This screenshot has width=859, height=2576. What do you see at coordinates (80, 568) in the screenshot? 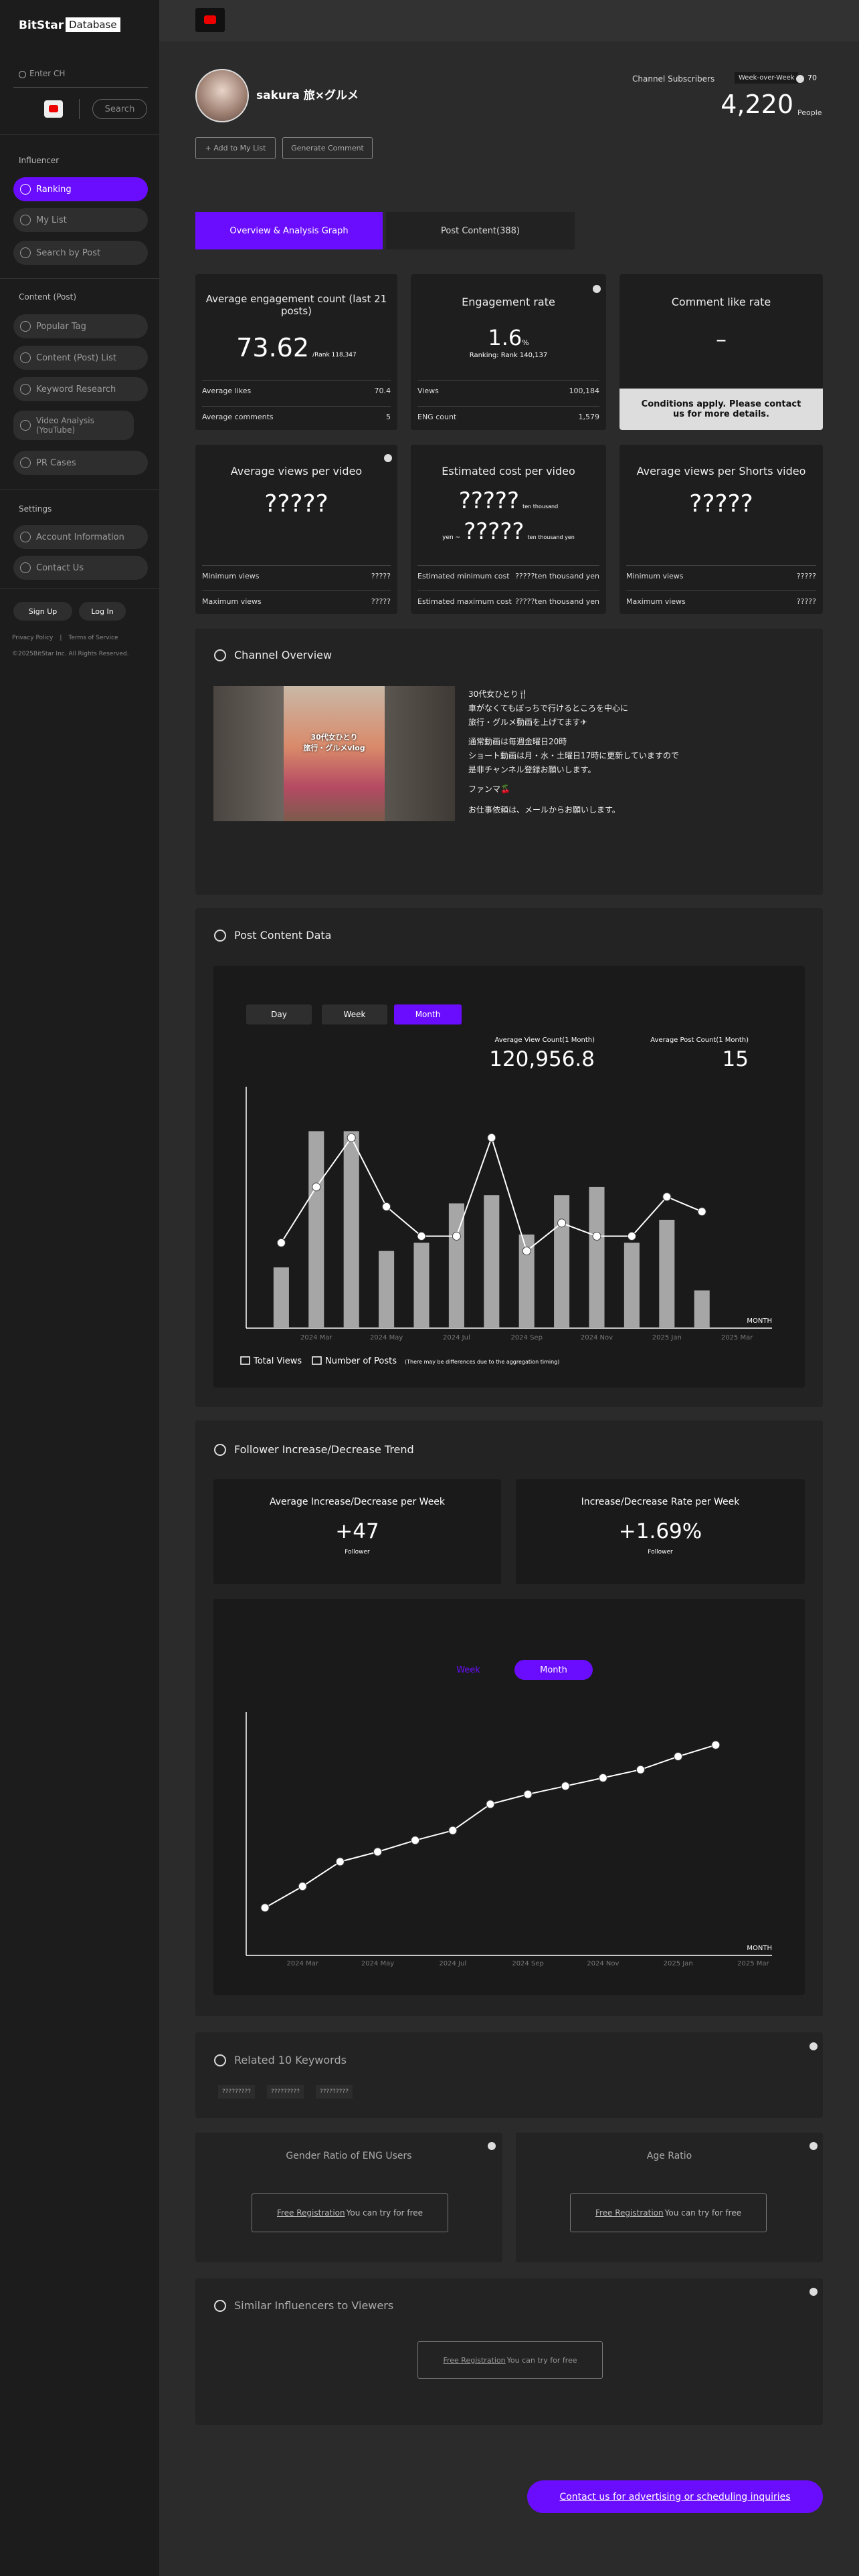
I see `nav-item: Contact Us` at bounding box center [80, 568].